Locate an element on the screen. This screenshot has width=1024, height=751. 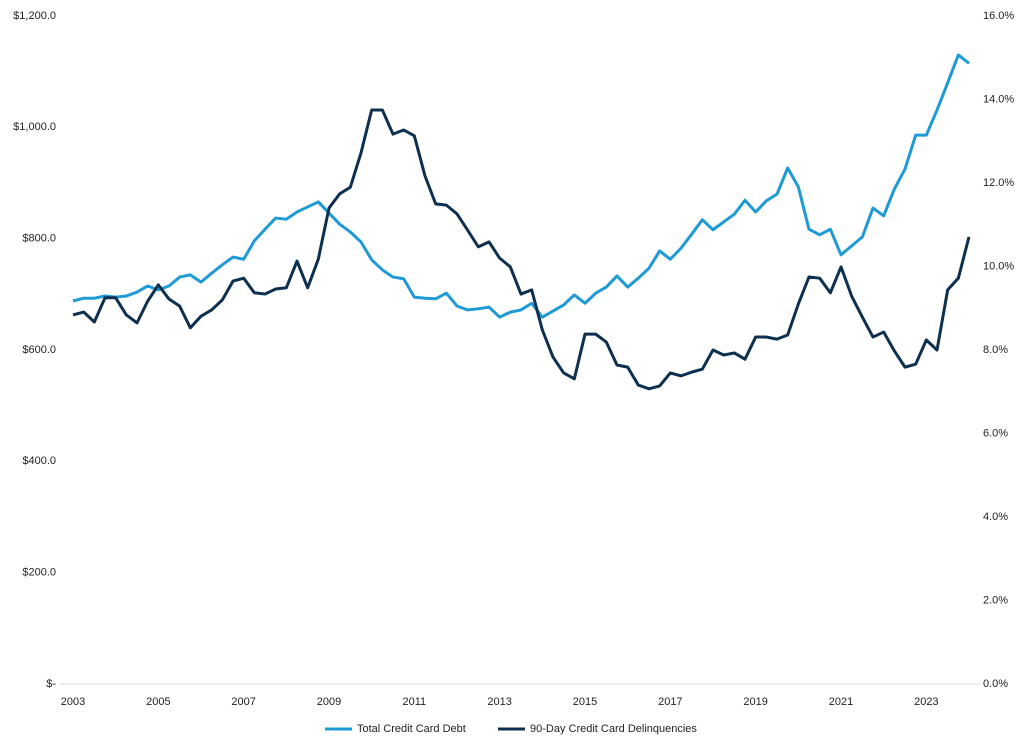
x-tick-label: 2021 is located at coordinates (841, 702).